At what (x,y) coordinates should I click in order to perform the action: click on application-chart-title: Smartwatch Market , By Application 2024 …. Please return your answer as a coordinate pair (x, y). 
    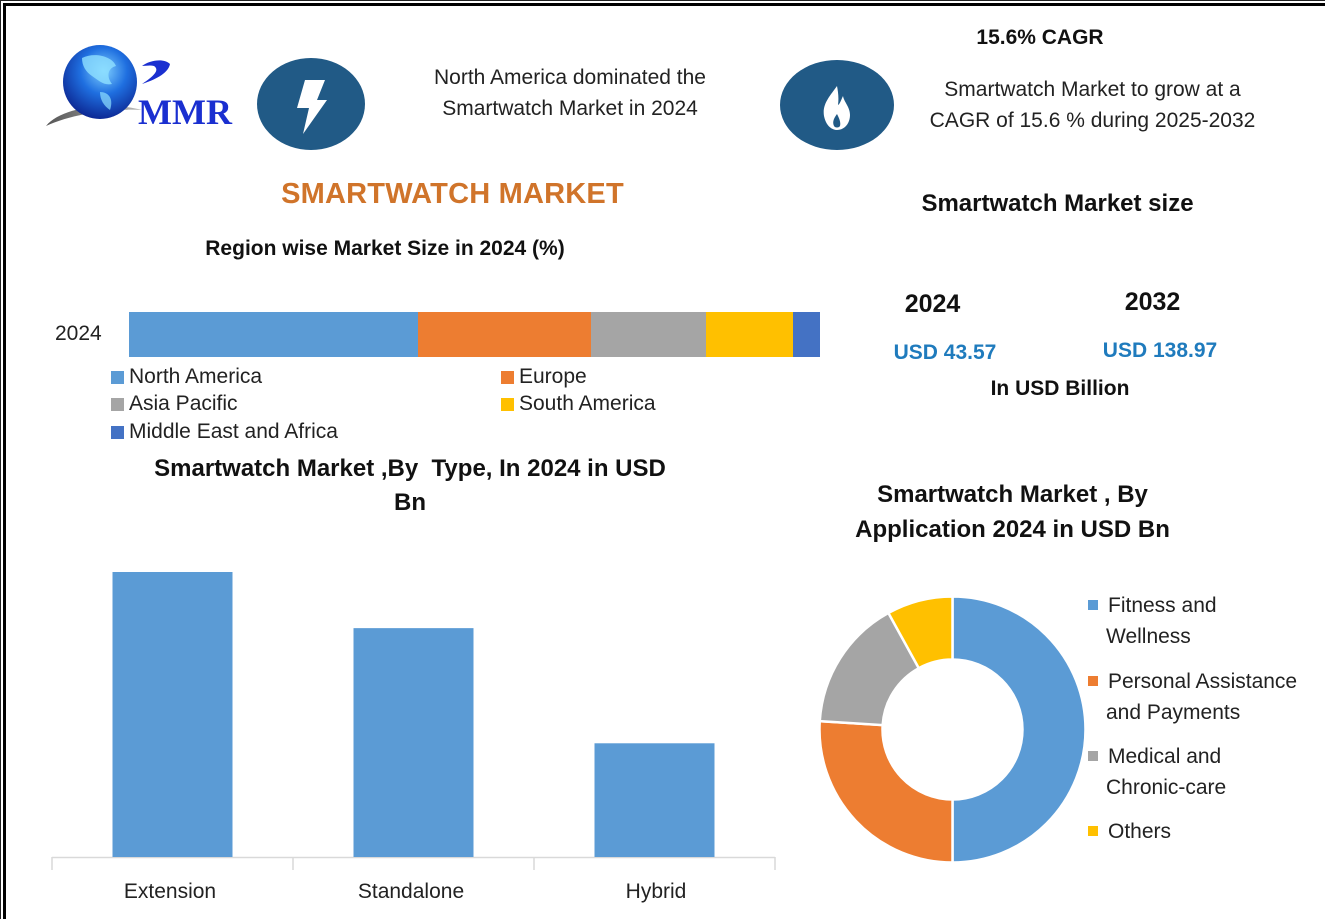
    Looking at the image, I should click on (1012, 512).